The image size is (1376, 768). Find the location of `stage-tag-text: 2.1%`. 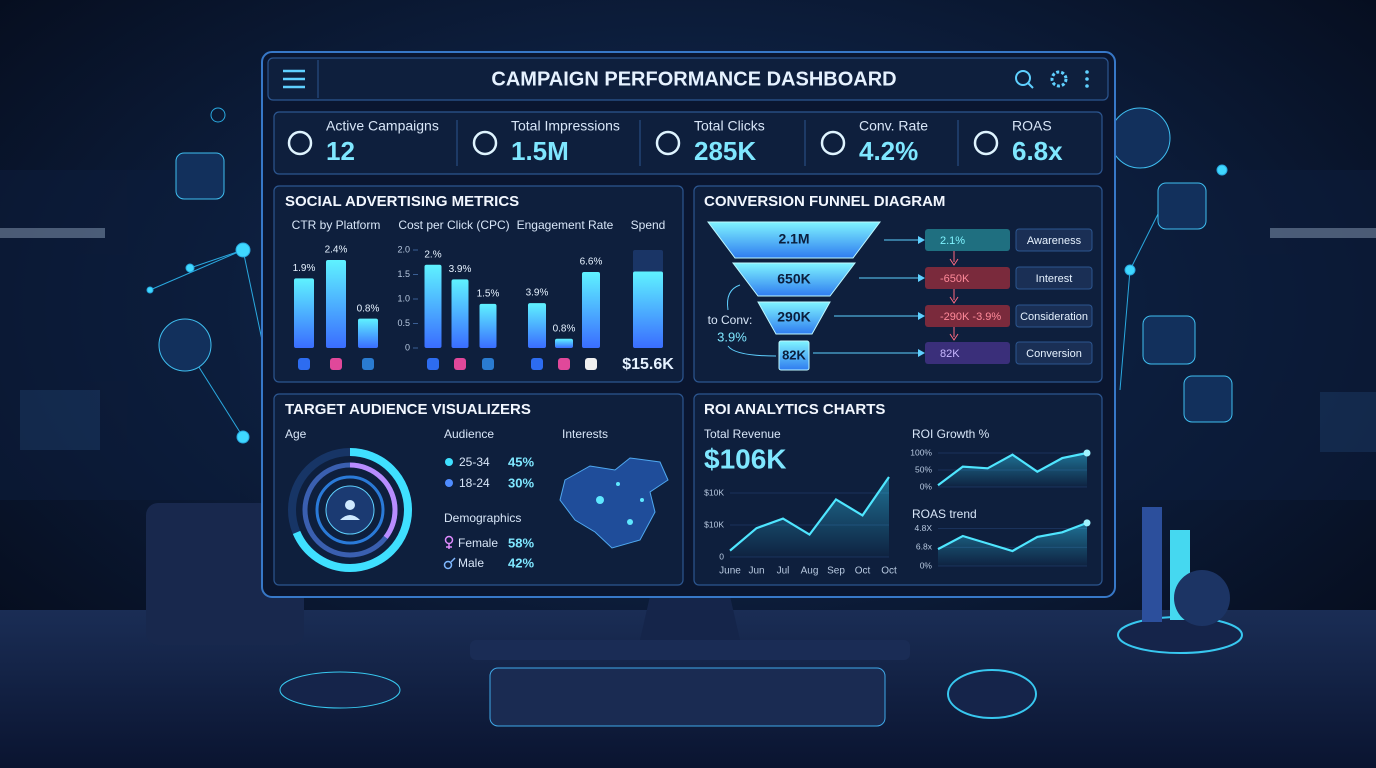

stage-tag-text: 2.1% is located at coordinates (952, 241).